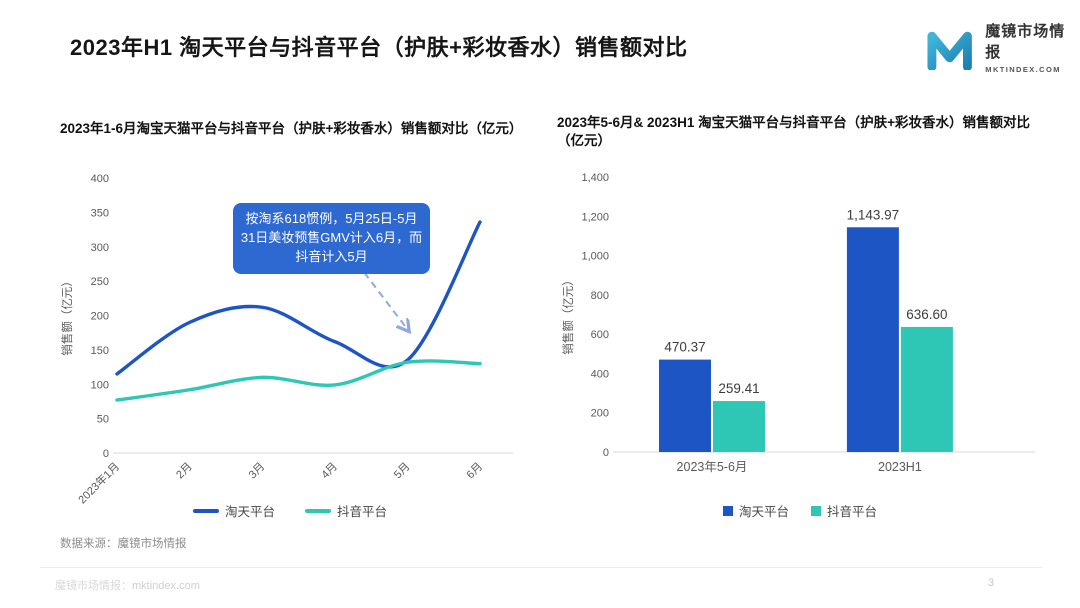 This screenshot has width=1080, height=608. What do you see at coordinates (123, 544) in the screenshot?
I see `data-source-note: 数据来源：魔镜市场情报` at bounding box center [123, 544].